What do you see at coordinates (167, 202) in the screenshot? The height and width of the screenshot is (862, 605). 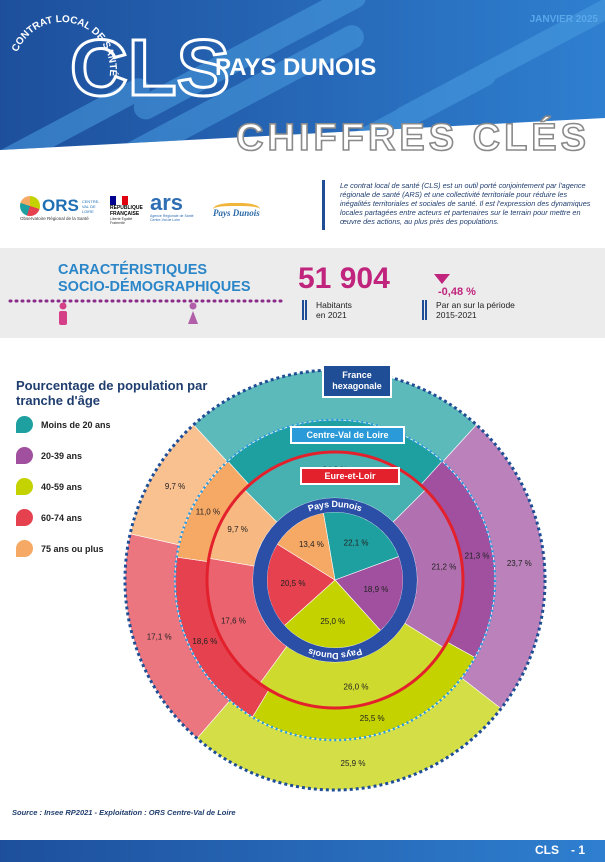 I see `ars-text: ars` at bounding box center [167, 202].